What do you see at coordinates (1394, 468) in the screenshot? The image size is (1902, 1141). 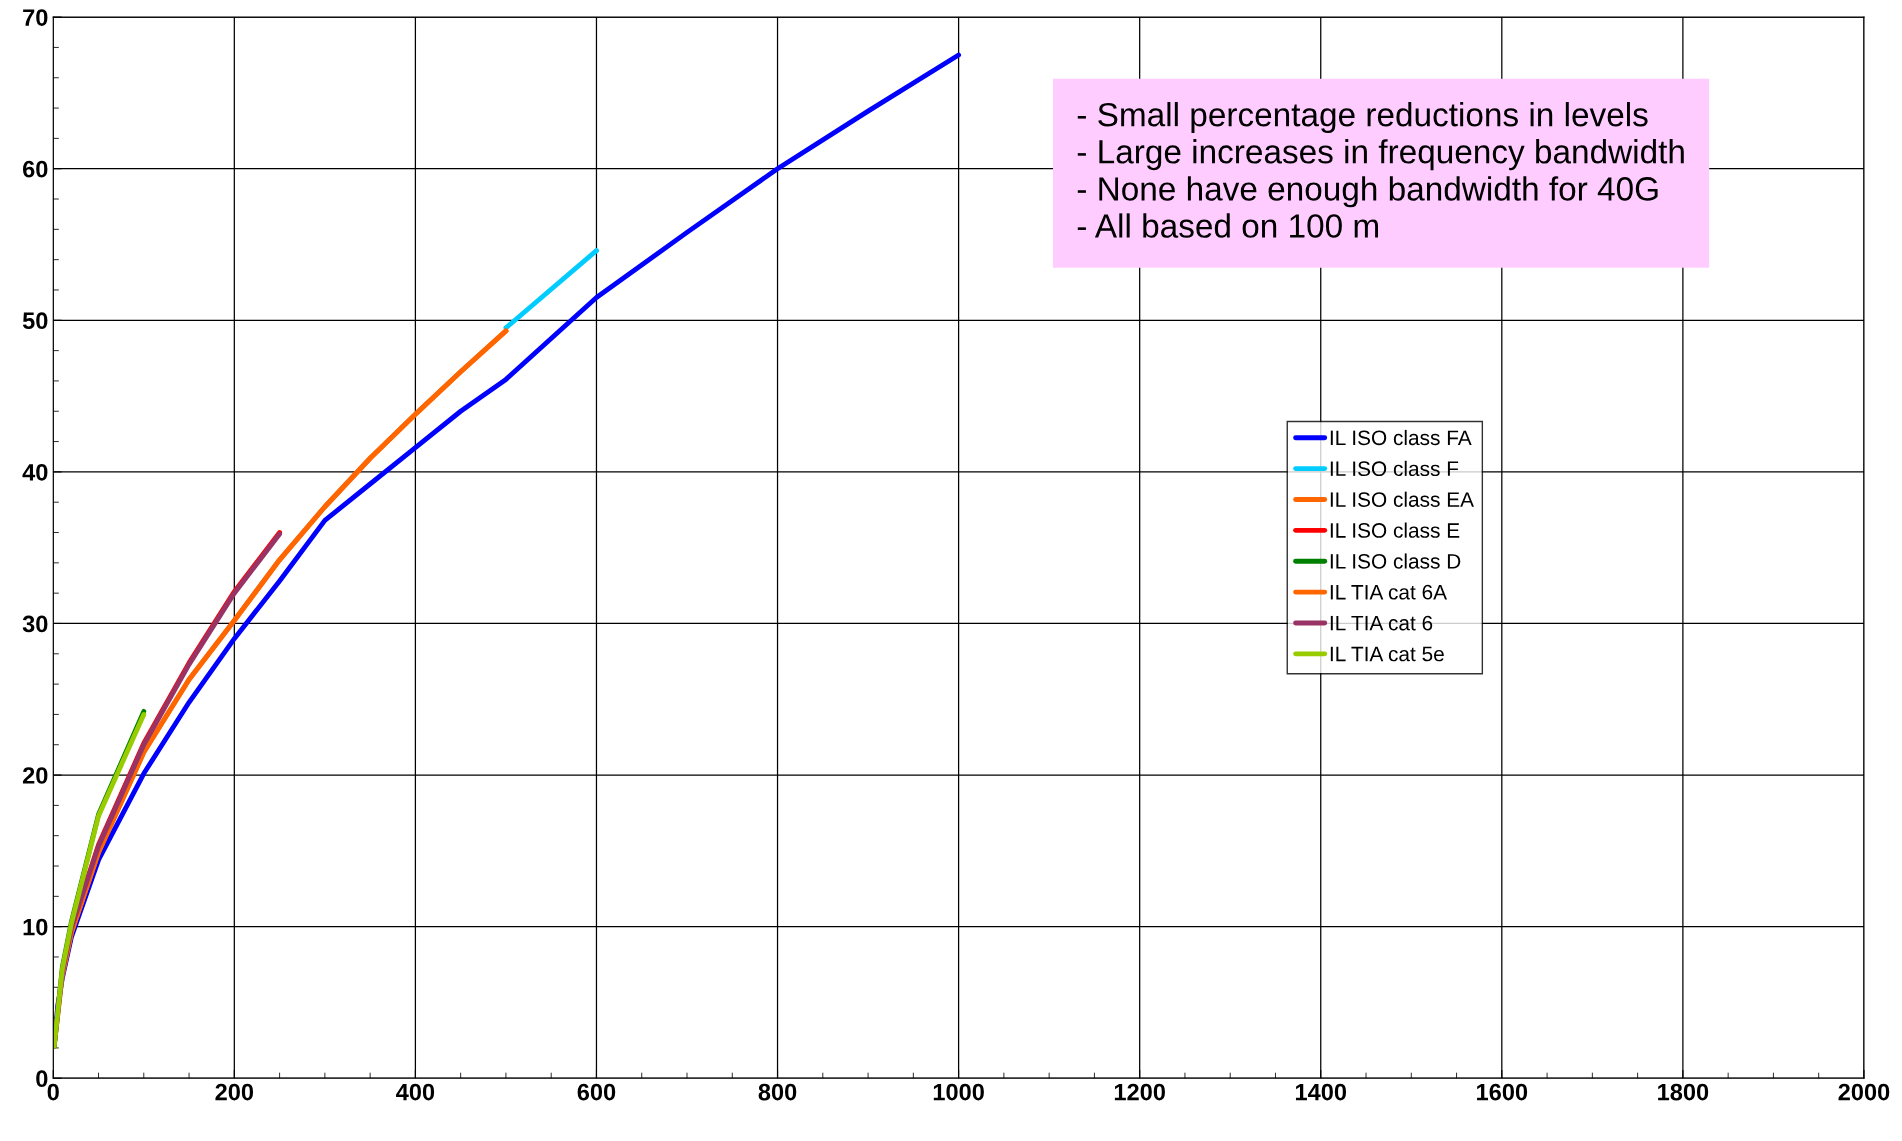 I see `legend-label: IL ISO class F` at bounding box center [1394, 468].